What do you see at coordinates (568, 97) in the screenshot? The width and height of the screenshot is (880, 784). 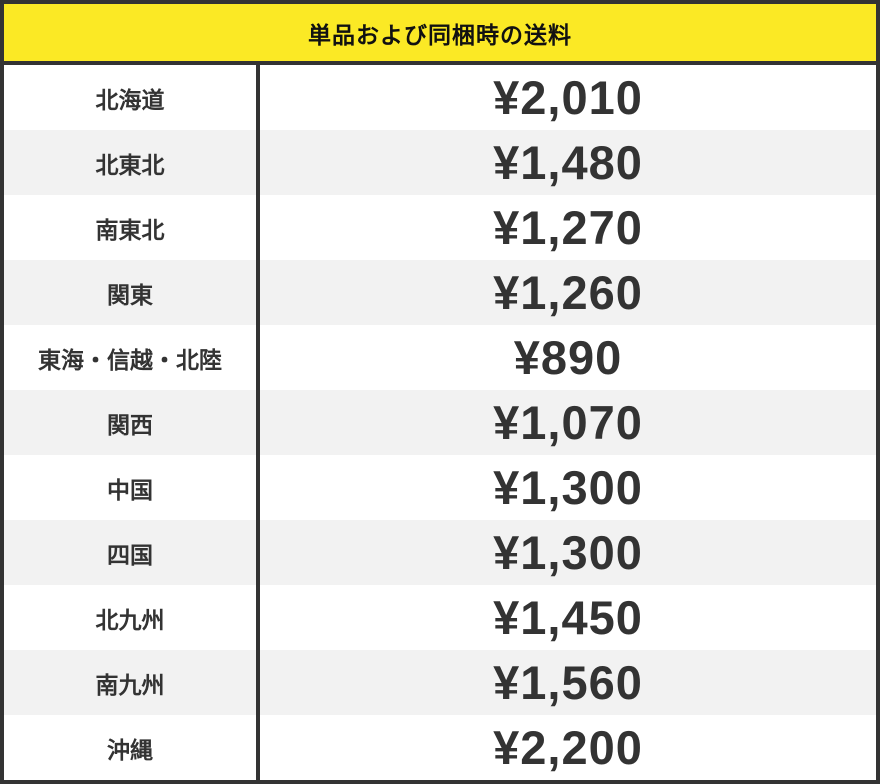 I see `price-cell: ¥2,010` at bounding box center [568, 97].